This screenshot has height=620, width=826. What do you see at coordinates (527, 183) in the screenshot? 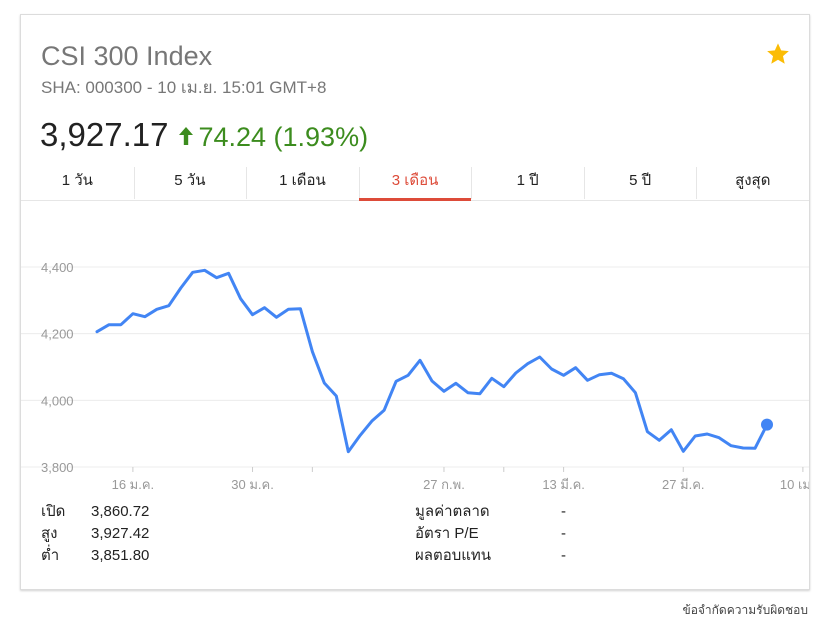
I see `tab-1-year: 1 ปี` at bounding box center [527, 183].